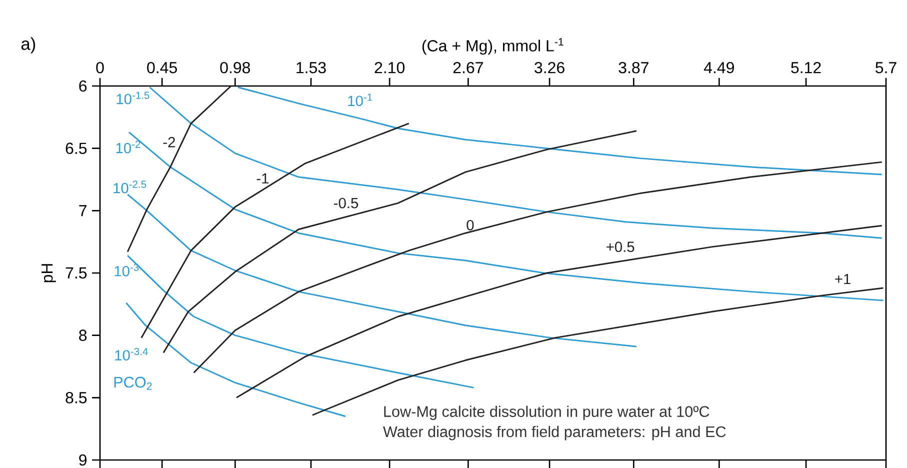 This screenshot has width=907, height=468. What do you see at coordinates (547, 413) in the screenshot?
I see `annotation: Low-Mg calcite dissolution in pure water at 10ºC` at bounding box center [547, 413].